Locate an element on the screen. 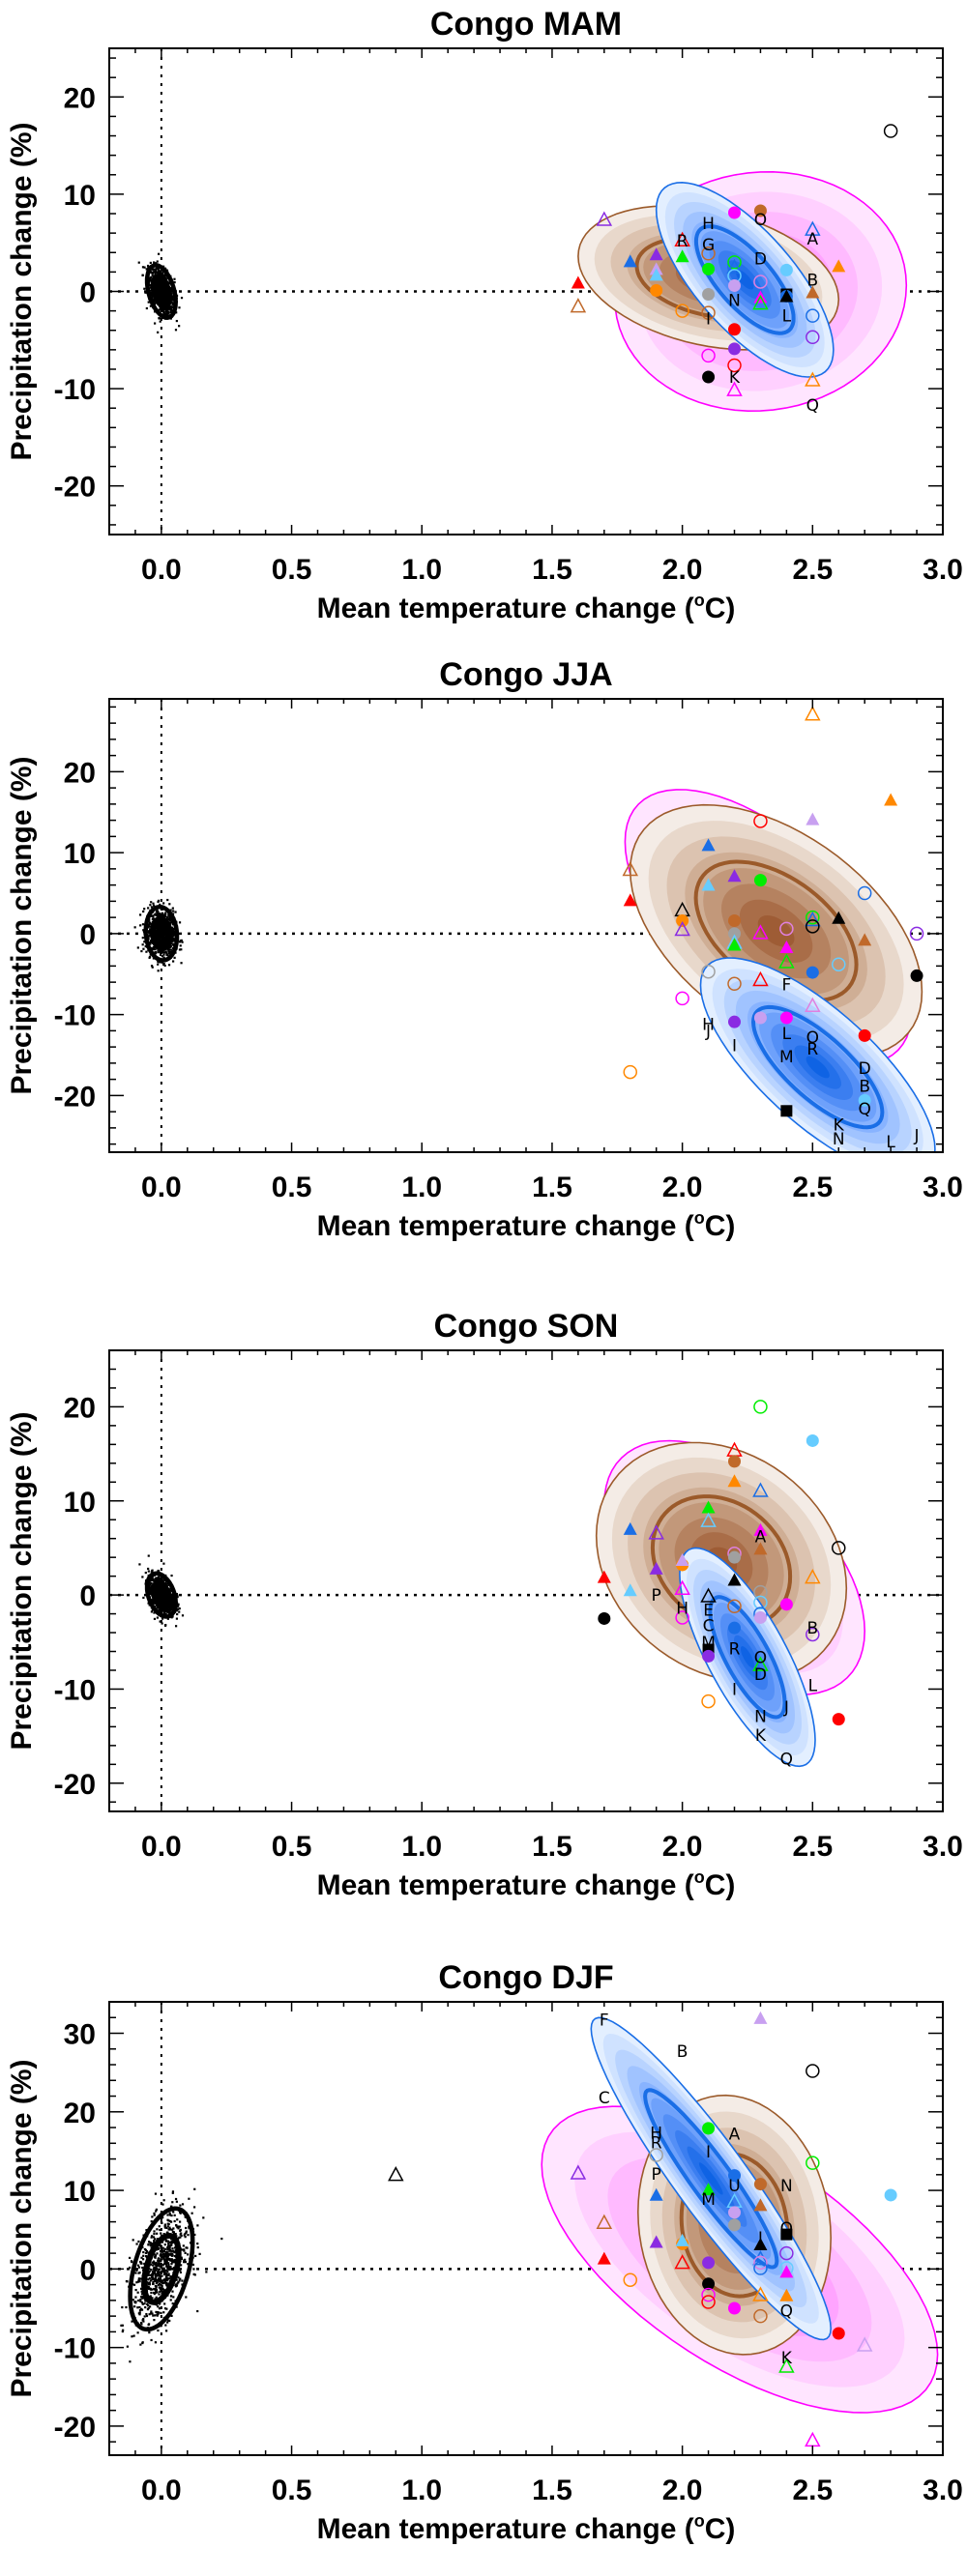  model-point-triangle-open is located at coordinates (708, 1595).